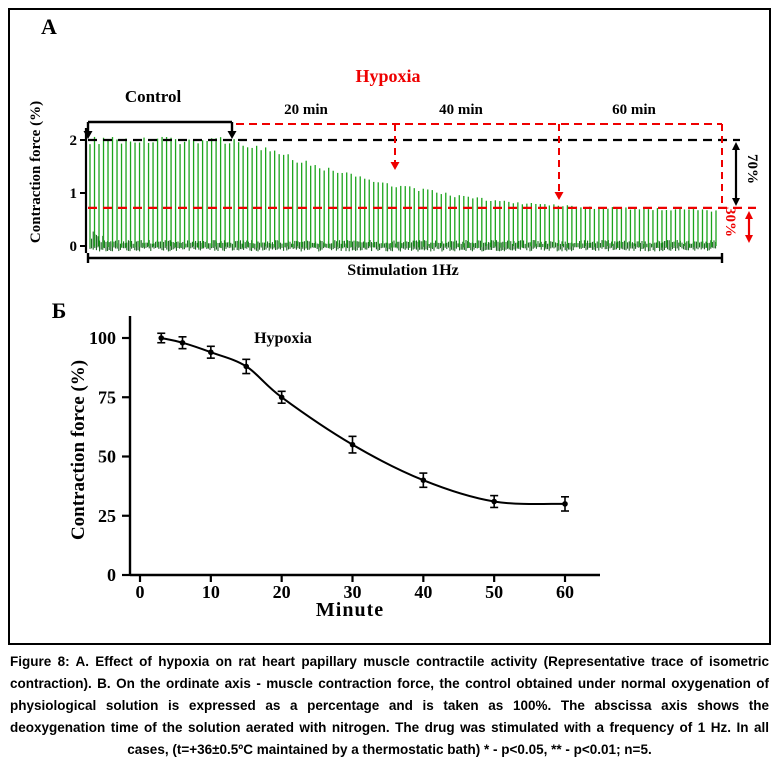 This screenshot has height=775, width=779. What do you see at coordinates (388, 76) in the screenshot?
I see `panel-a-hypoxia-title: Hypoxia` at bounding box center [388, 76].